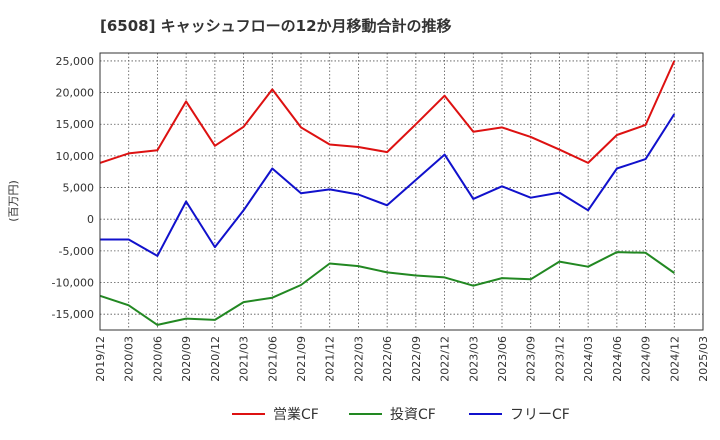  What do you see at coordinates (157, 359) in the screenshot?
I see `x-tick-label: 2020/06` at bounding box center [157, 359].